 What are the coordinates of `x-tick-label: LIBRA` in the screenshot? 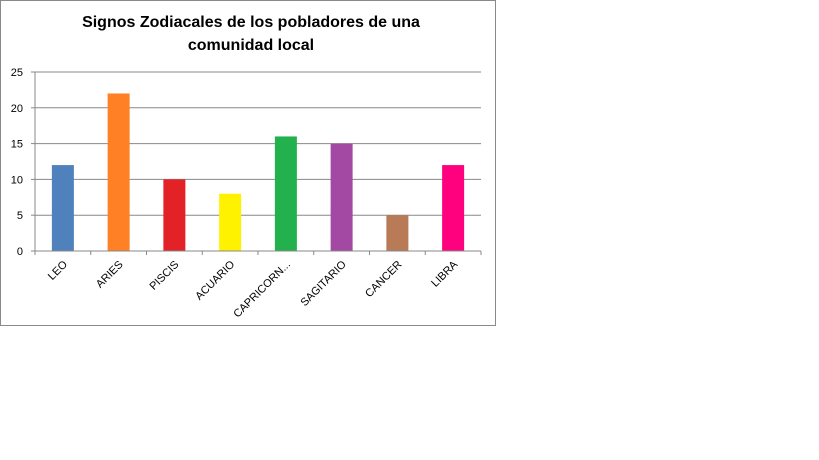 It's located at (444, 273).